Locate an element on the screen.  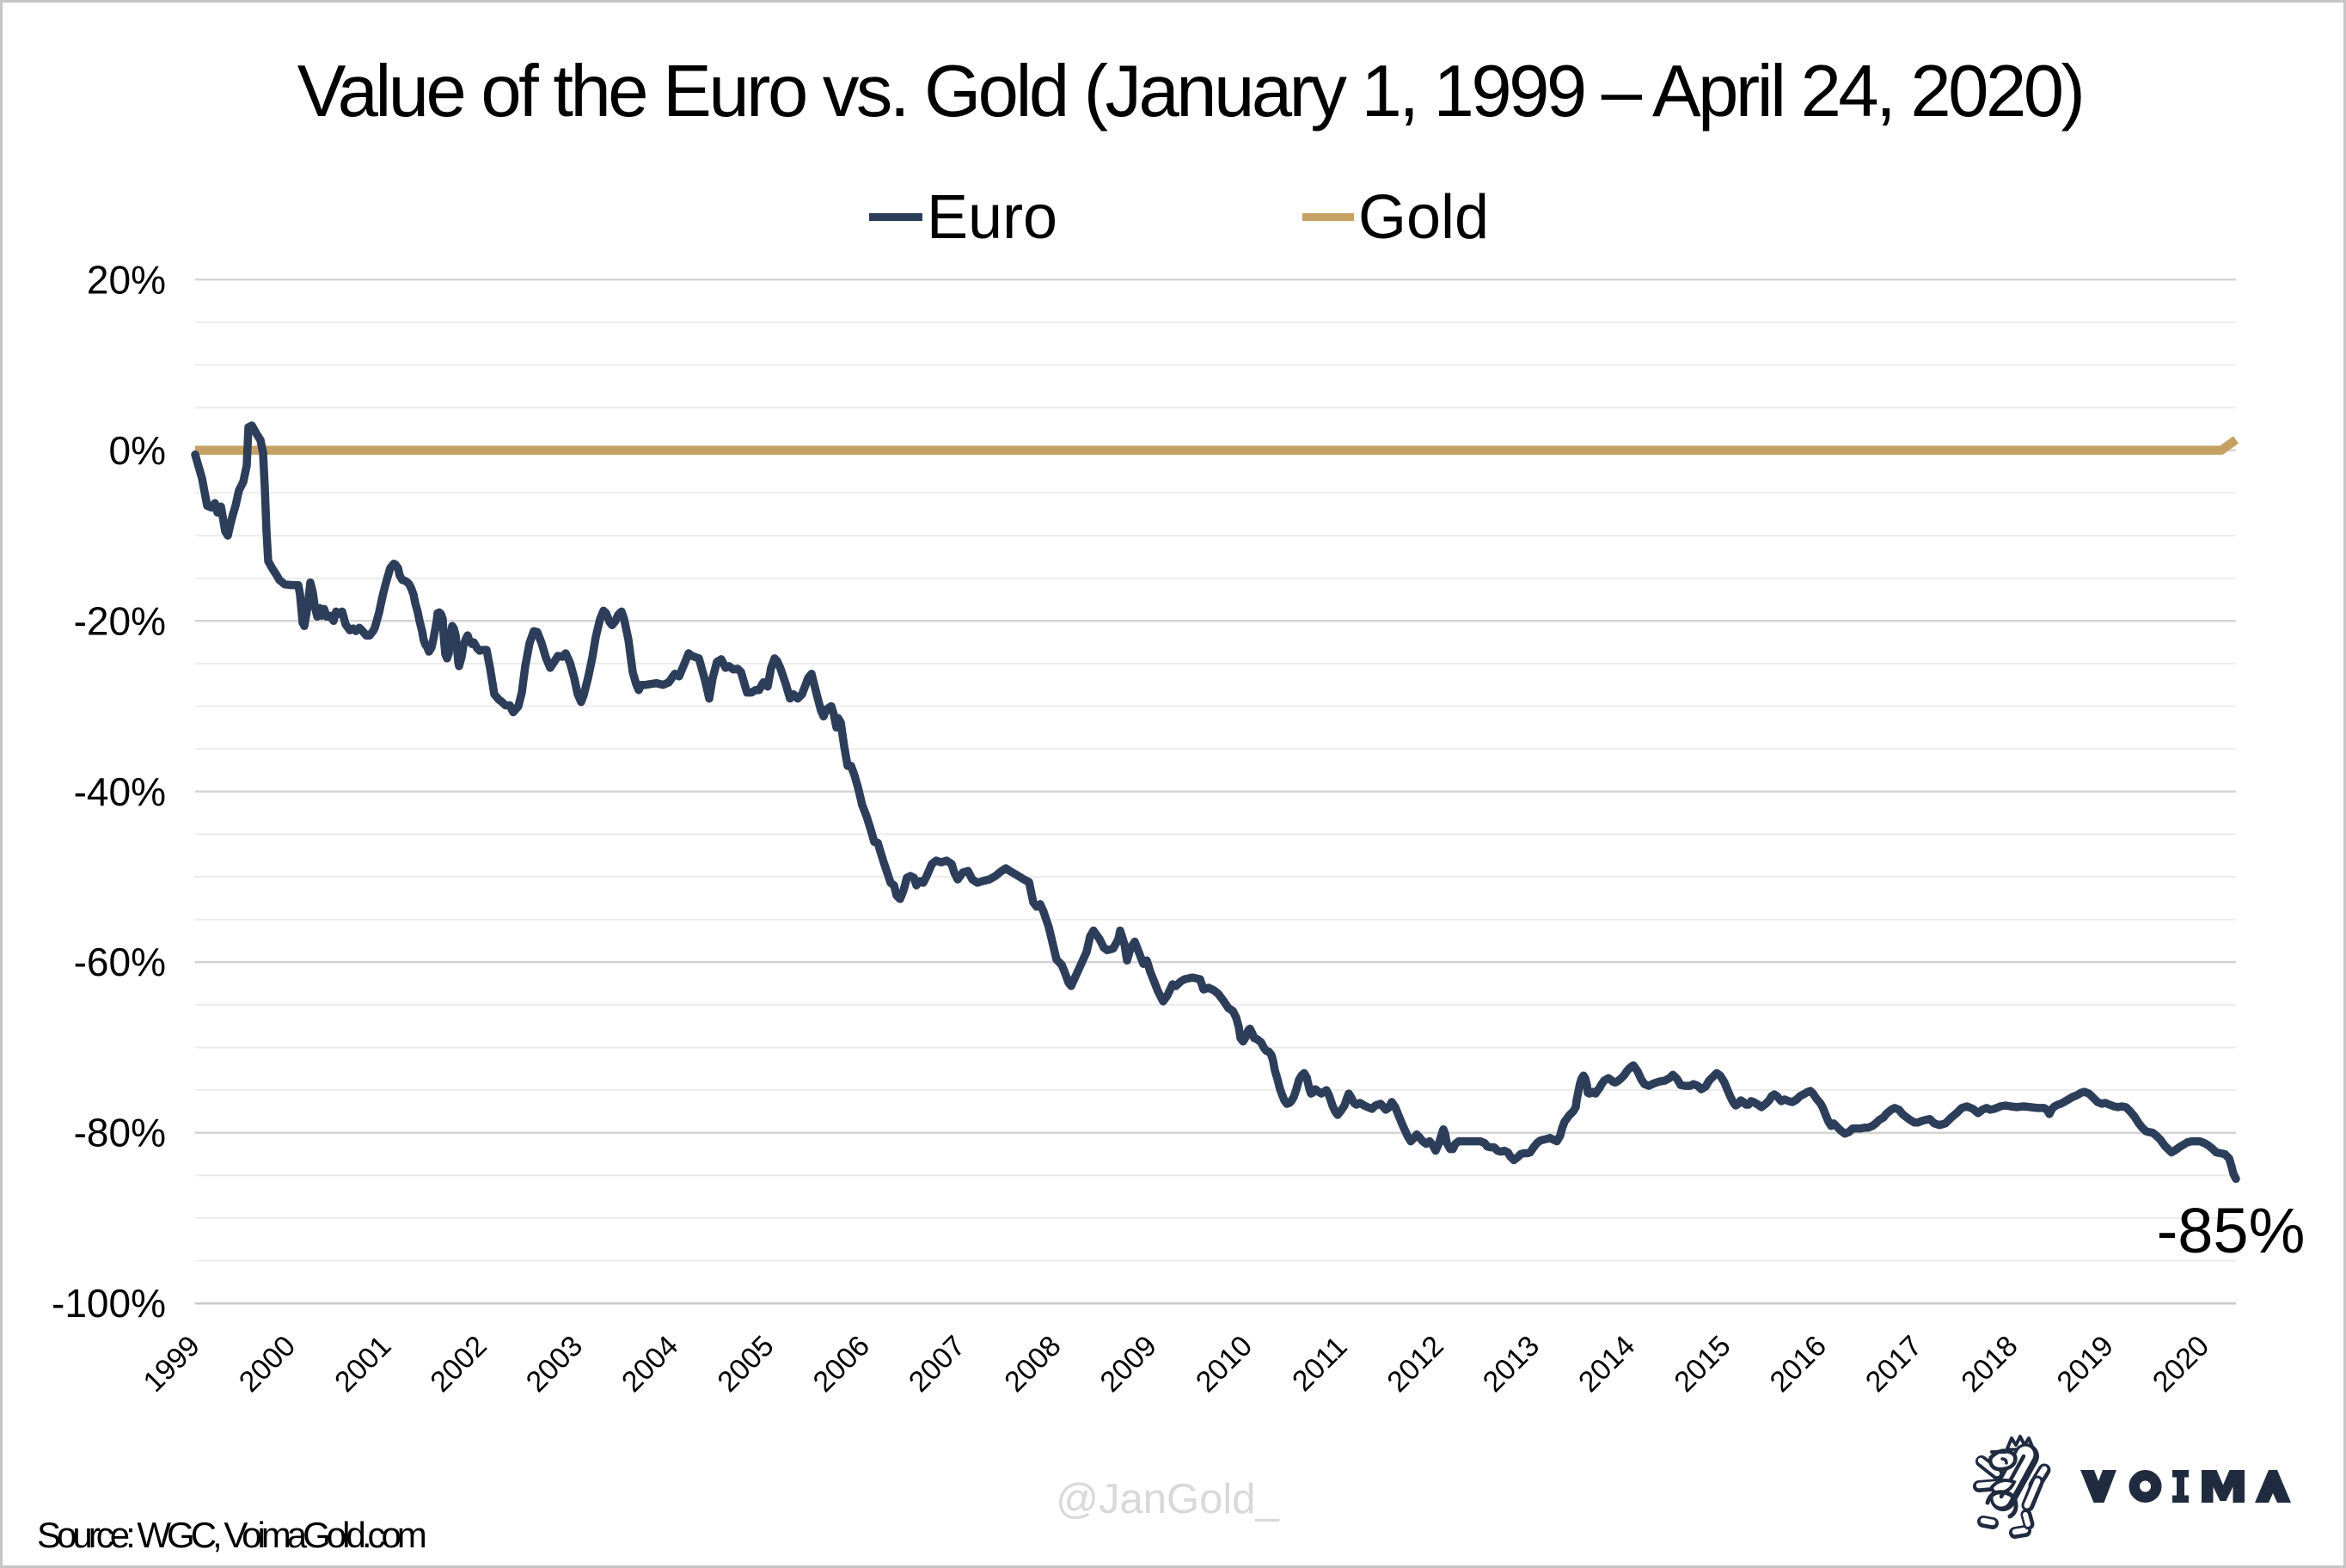
svg-text: Euro is located at coordinates (992, 217).